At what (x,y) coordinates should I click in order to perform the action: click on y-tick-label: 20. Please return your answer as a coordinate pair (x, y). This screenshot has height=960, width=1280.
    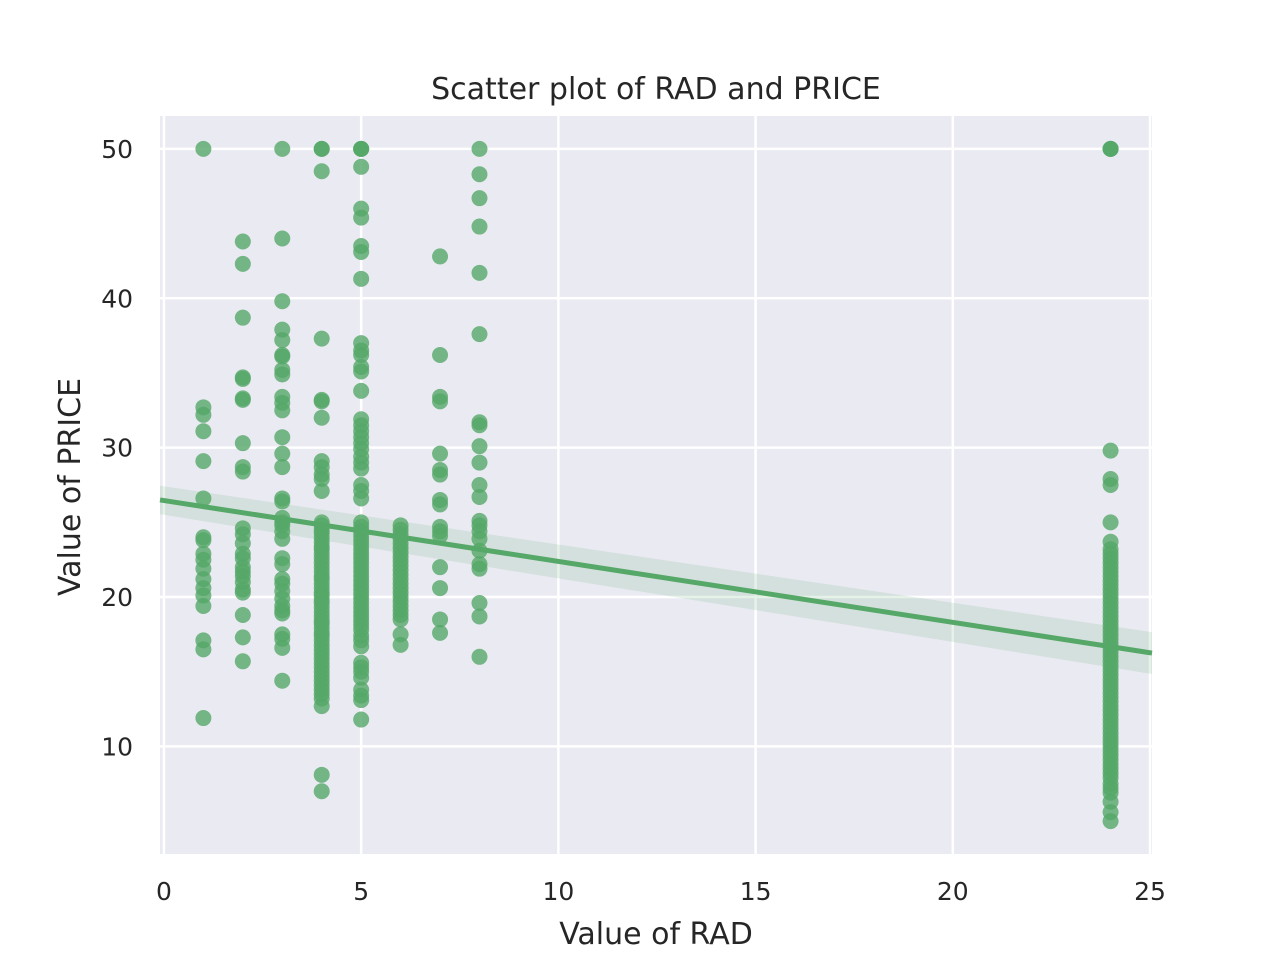
    Looking at the image, I should click on (117, 597).